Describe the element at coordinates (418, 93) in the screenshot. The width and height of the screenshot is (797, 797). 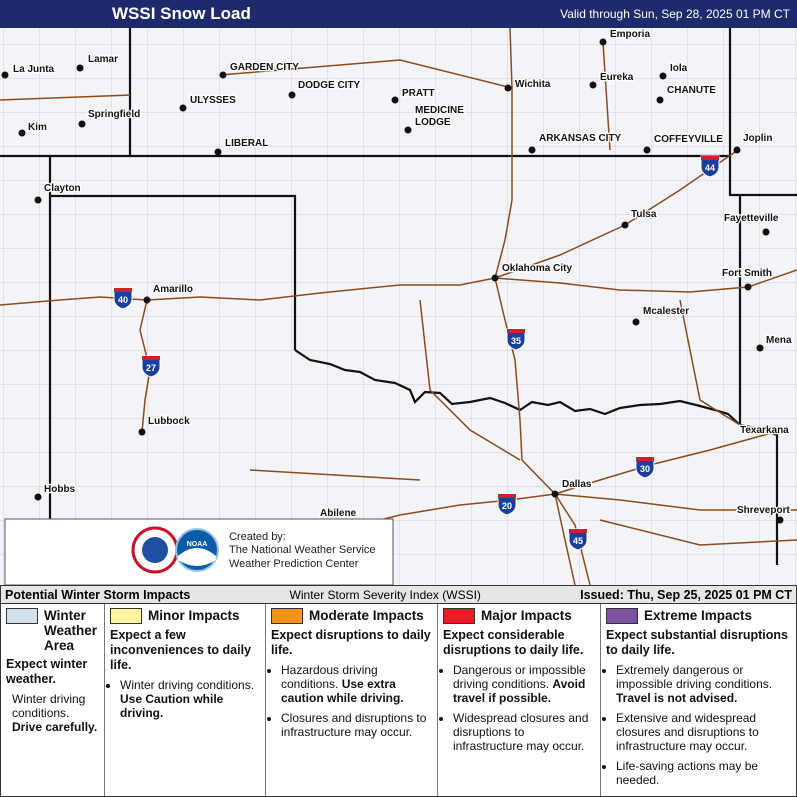
I see `city-label: PRATT` at that location.